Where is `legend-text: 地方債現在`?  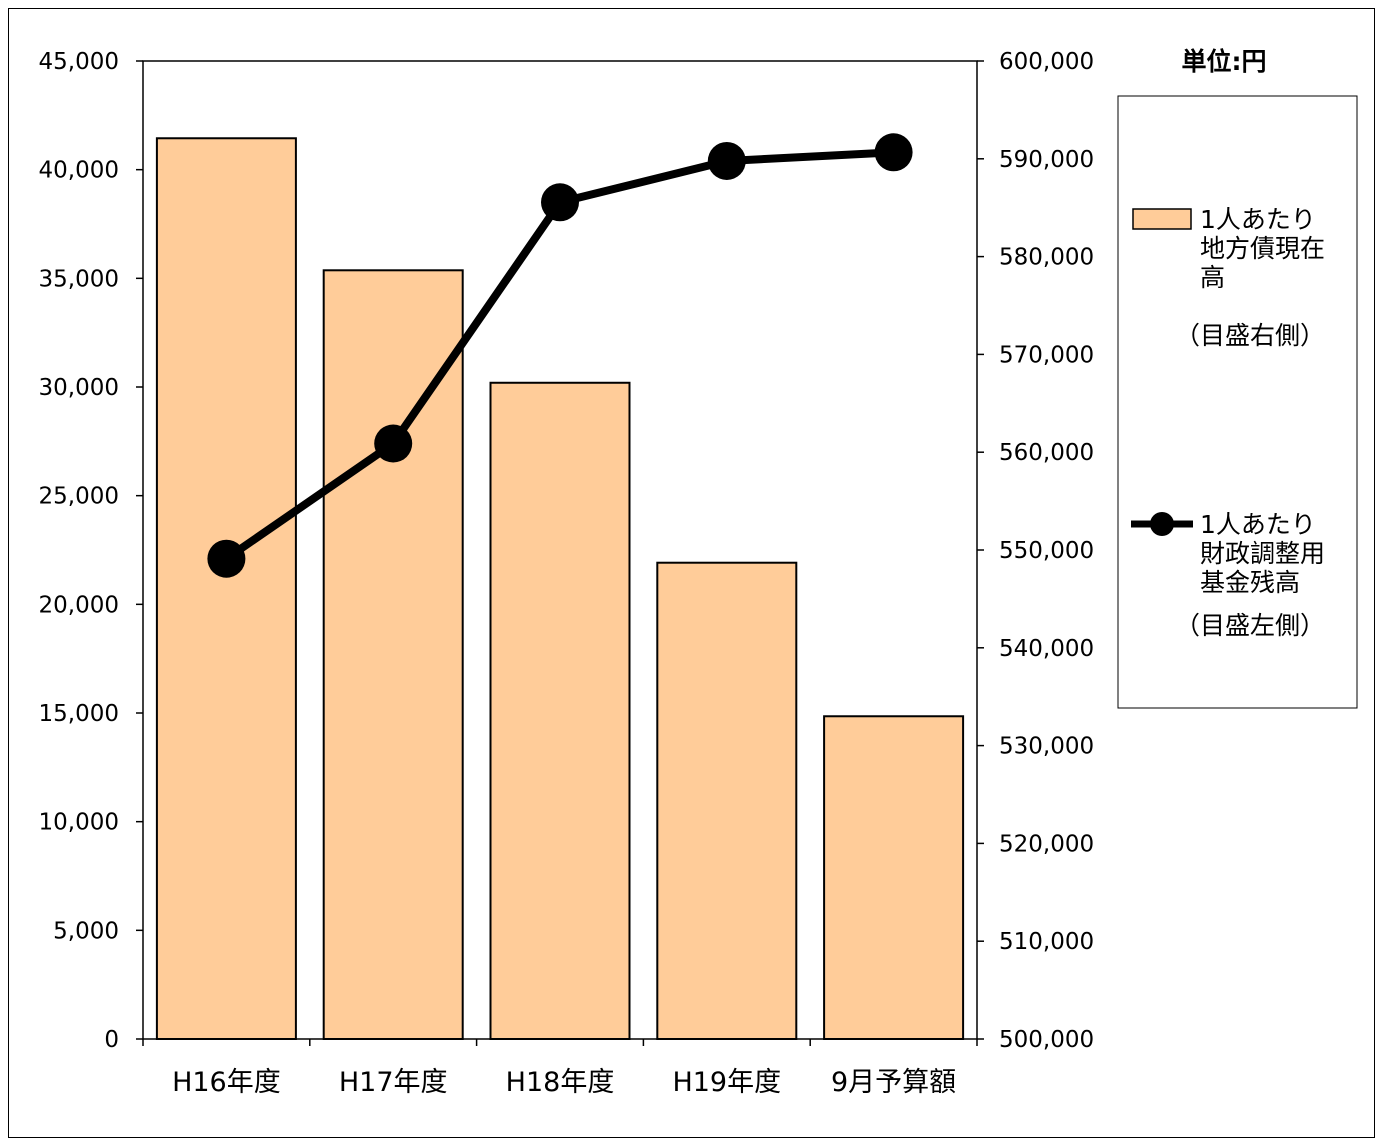
legend-text: 地方債現在 is located at coordinates (1262, 248).